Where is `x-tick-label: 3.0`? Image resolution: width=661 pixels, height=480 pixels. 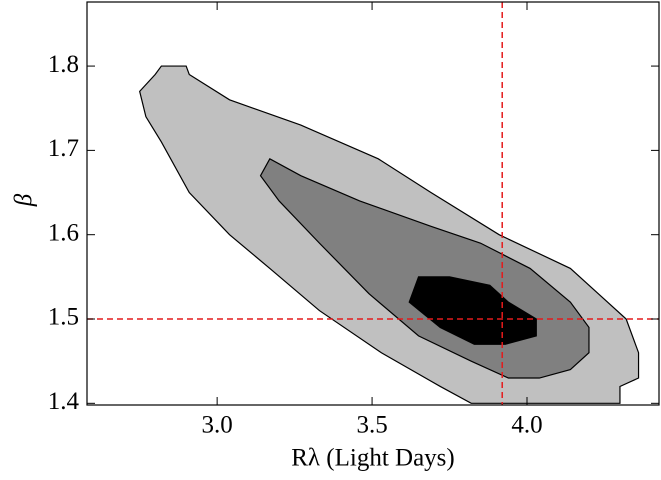
x-tick-label: 3.0 is located at coordinates (217, 425).